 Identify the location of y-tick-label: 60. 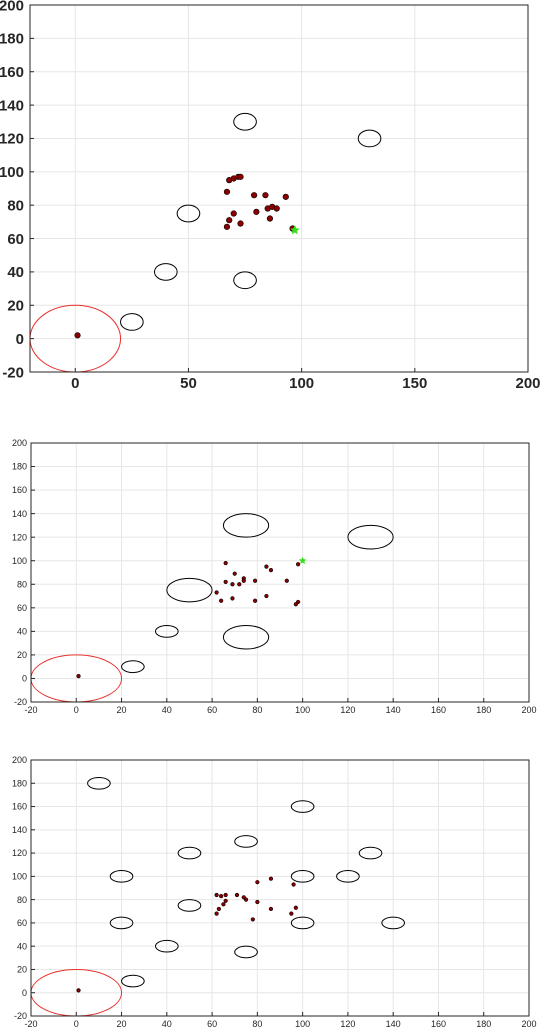
(22, 923).